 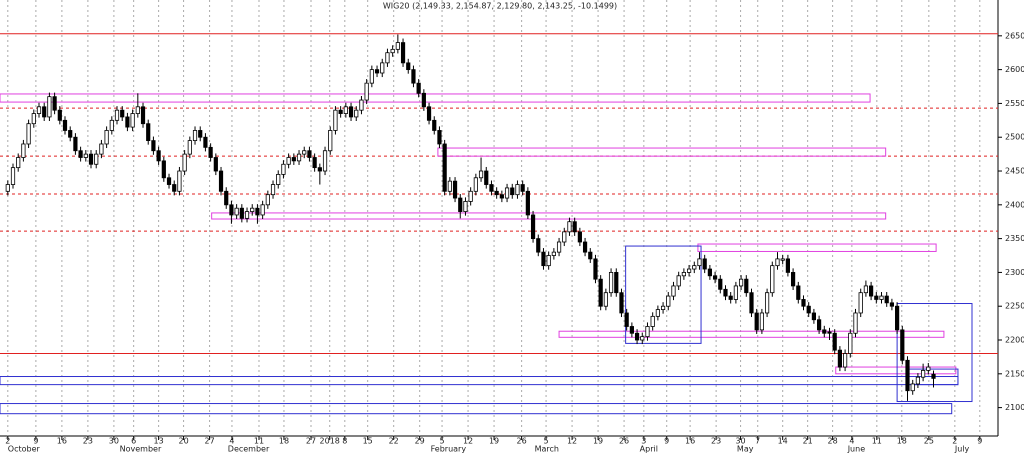 I want to click on x-tick-label: 29, so click(x=420, y=441).